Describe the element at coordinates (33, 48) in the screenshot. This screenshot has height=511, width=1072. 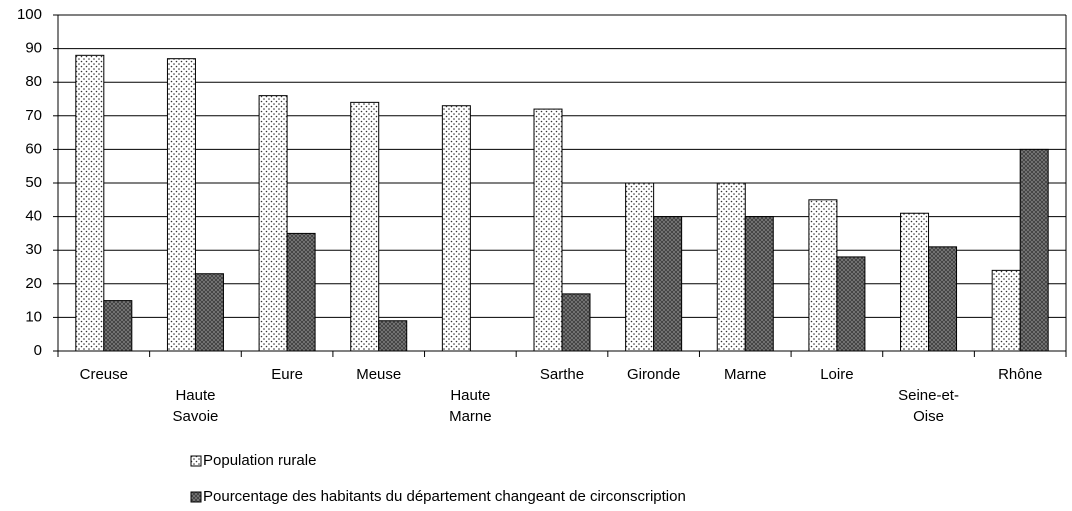
I see `y-tick-label: 90` at that location.